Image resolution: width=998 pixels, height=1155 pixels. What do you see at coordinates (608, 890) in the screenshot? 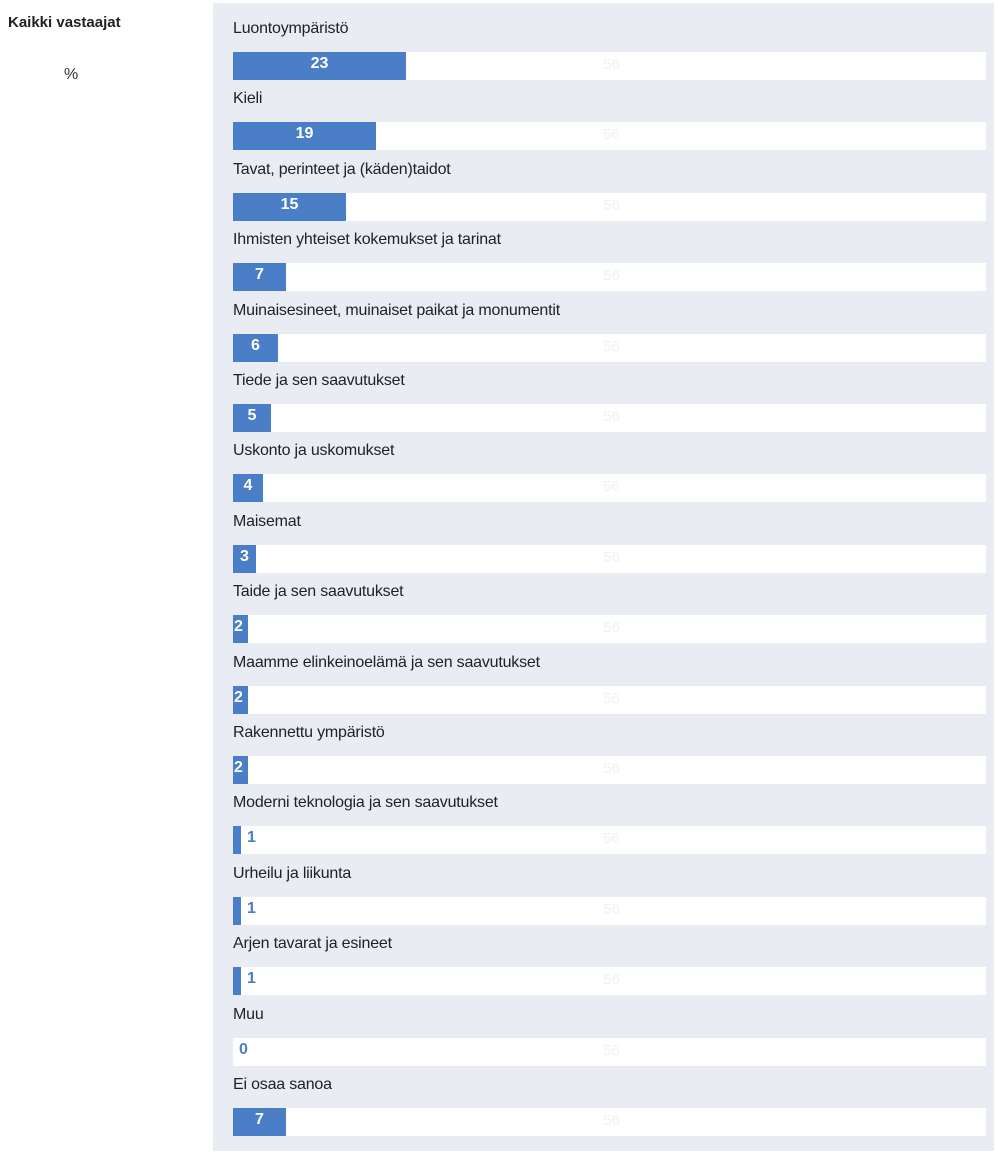
I see `bar-row: Urheilu ja liikunta 56 1` at bounding box center [608, 890].